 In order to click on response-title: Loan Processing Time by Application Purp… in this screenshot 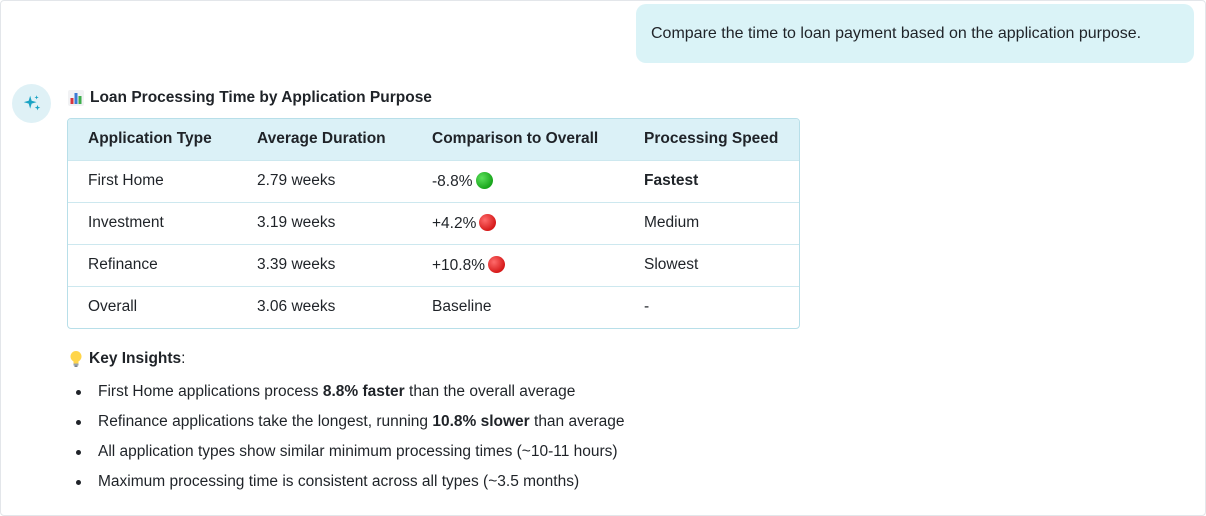, I will do `click(250, 98)`.